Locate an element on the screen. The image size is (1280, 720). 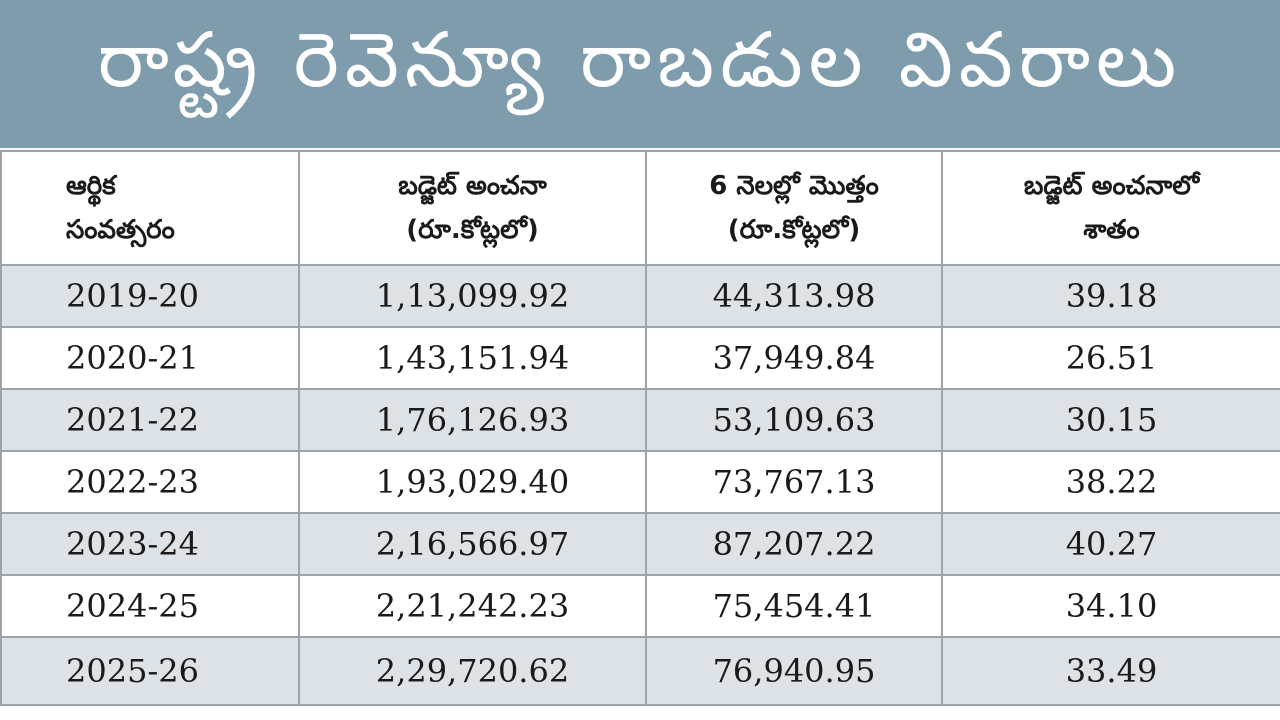
table-row: 2020-21 1,43,151.94 37,949.84 26.51 is located at coordinates (640, 358).